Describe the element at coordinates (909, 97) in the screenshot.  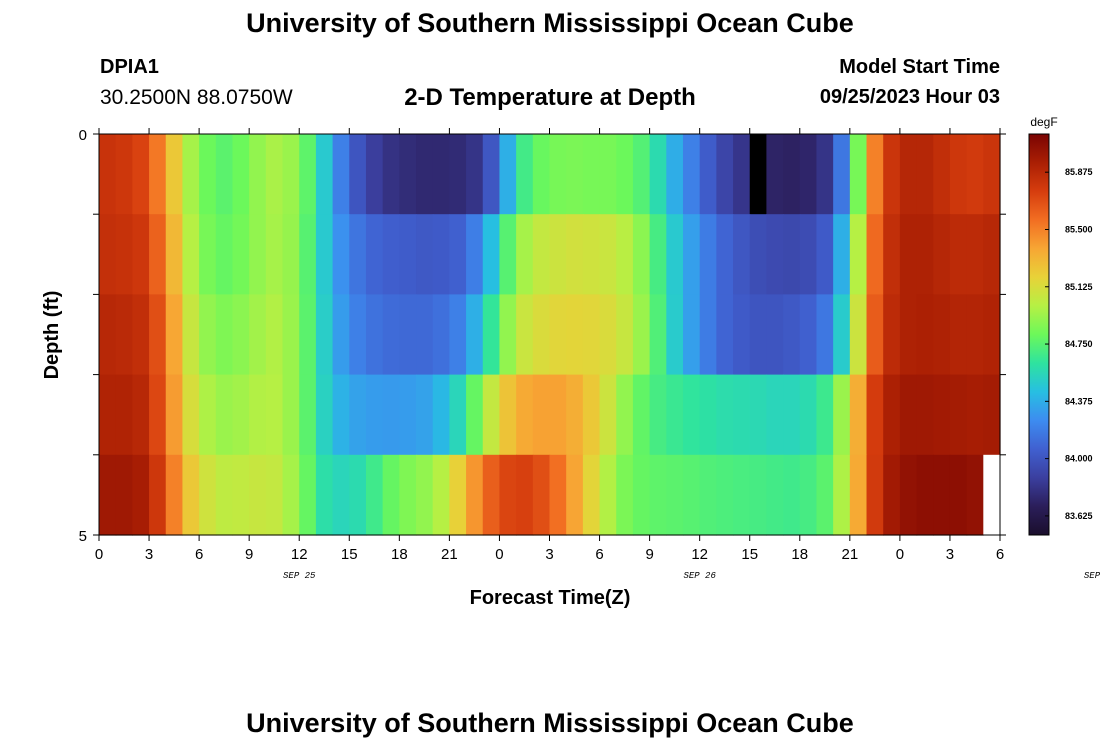
I see `model-start-value: 09/25/2023 Hour 03` at that location.